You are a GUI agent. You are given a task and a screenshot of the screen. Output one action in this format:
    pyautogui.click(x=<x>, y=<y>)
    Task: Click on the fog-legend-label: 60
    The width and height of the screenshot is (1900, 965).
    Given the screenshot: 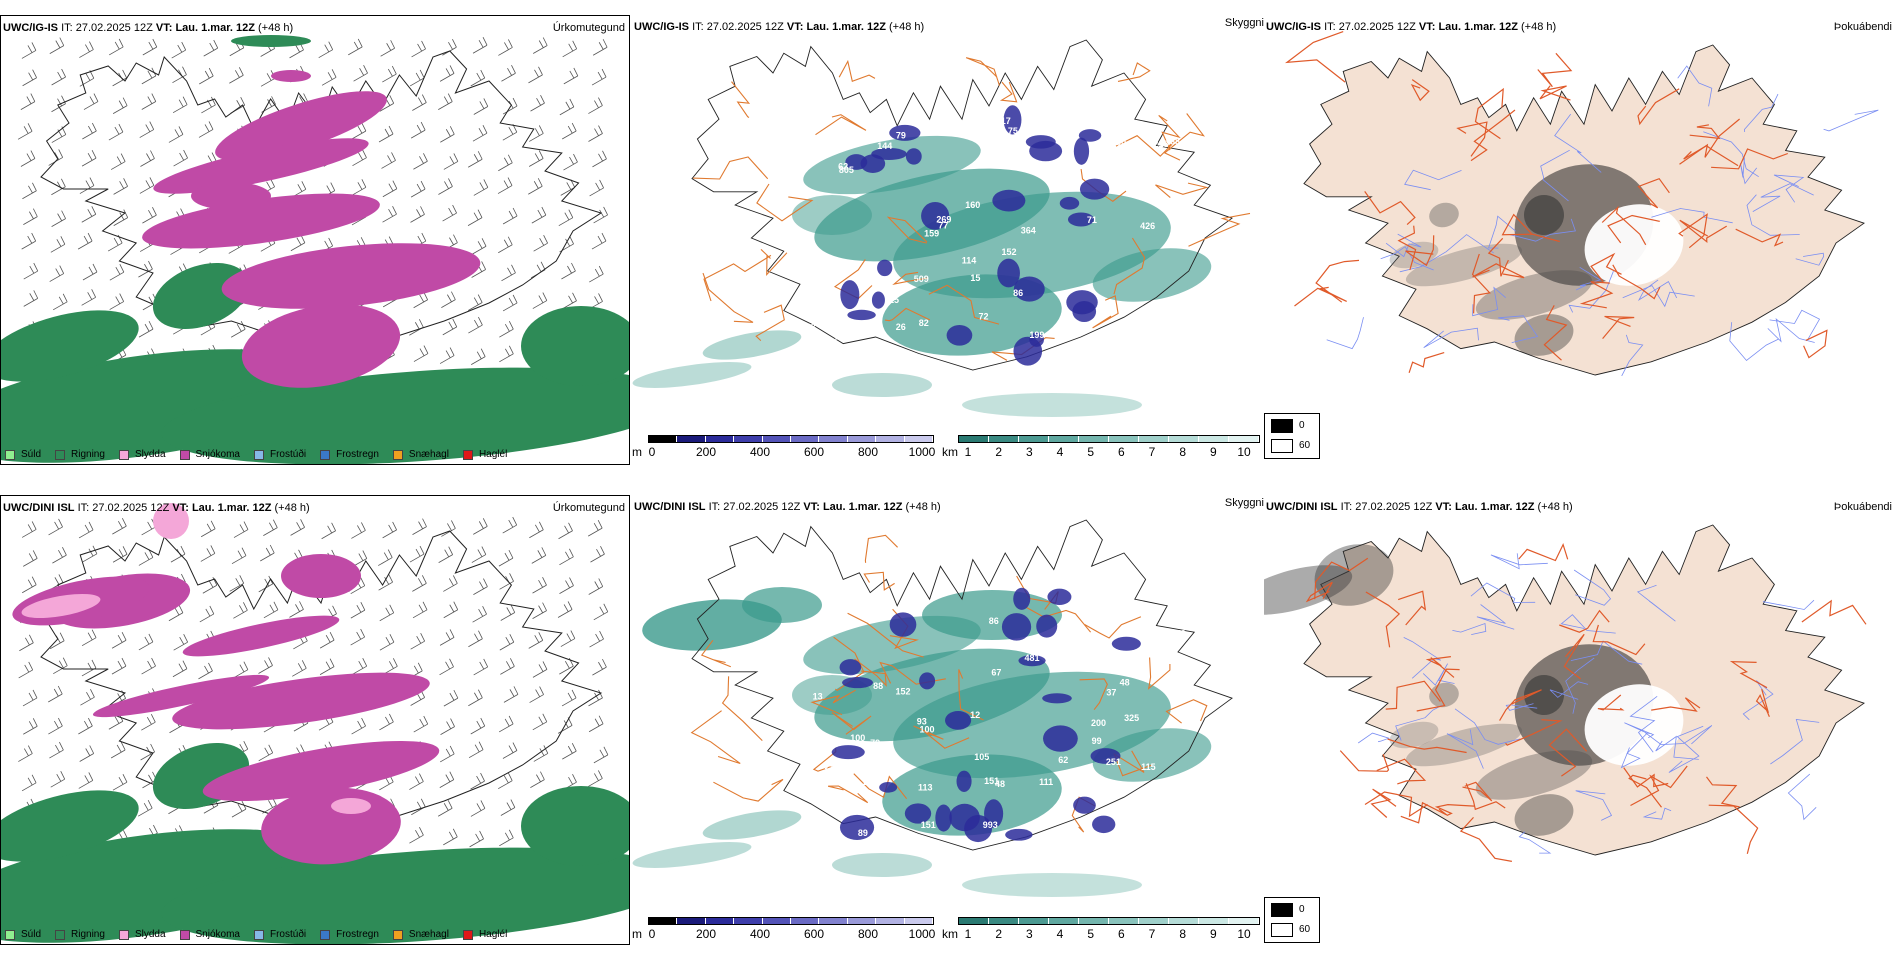 What is the action you would take?
    pyautogui.click(x=1305, y=929)
    